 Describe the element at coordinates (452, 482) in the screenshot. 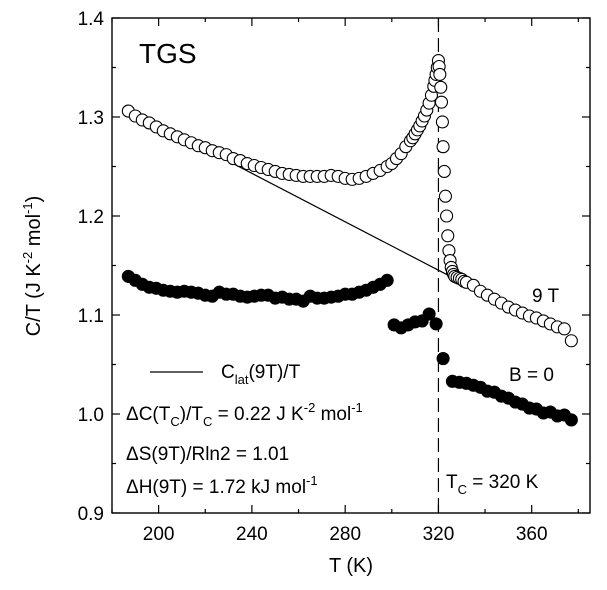

I see `tc-main: T` at that location.